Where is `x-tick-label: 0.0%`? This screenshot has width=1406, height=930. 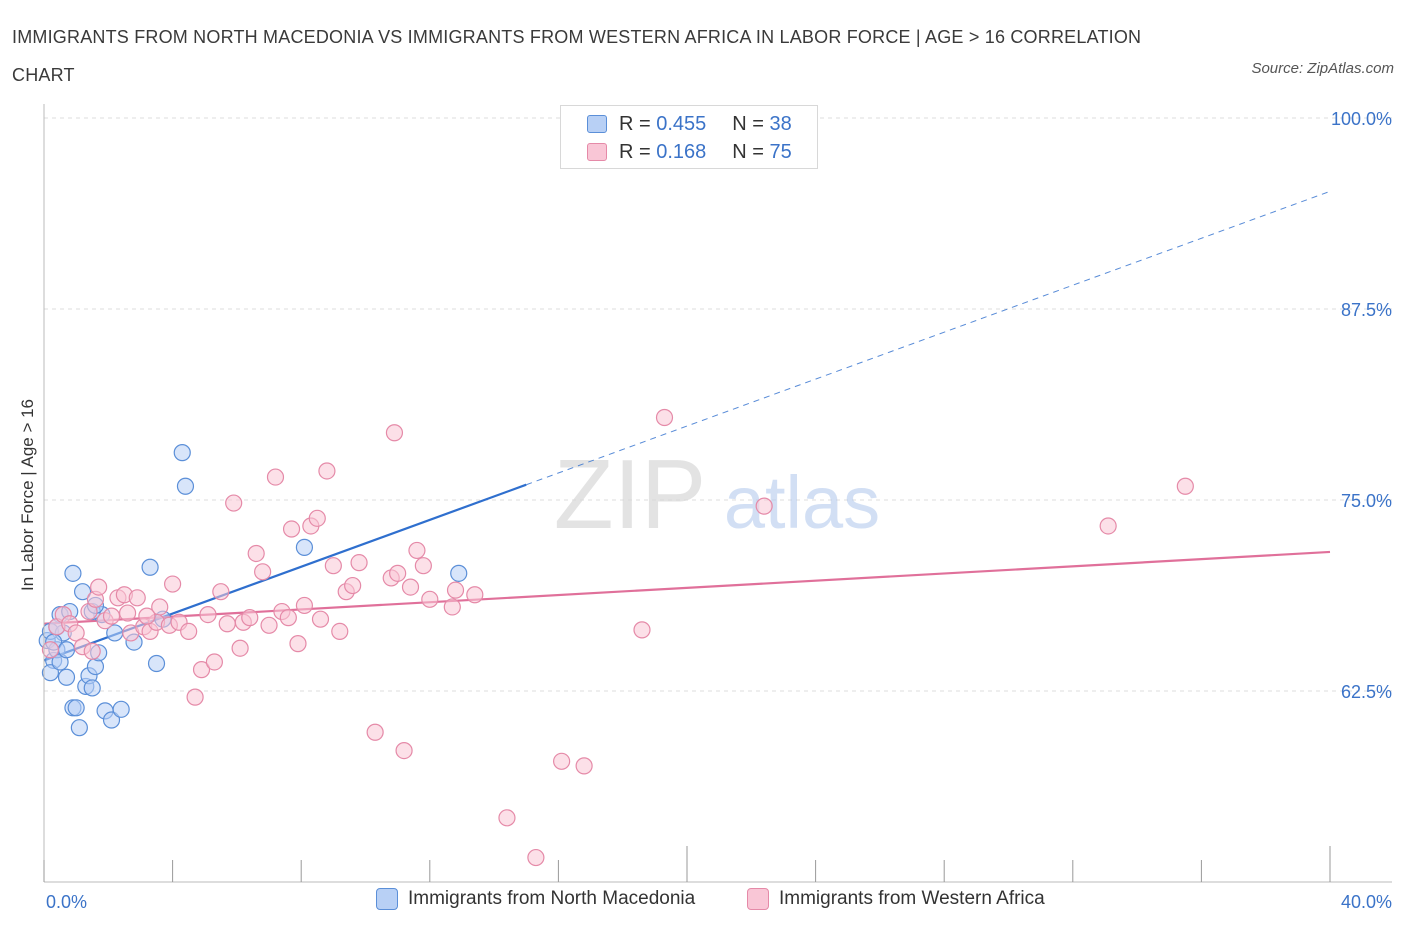 x-tick-label: 0.0% is located at coordinates (66, 902).